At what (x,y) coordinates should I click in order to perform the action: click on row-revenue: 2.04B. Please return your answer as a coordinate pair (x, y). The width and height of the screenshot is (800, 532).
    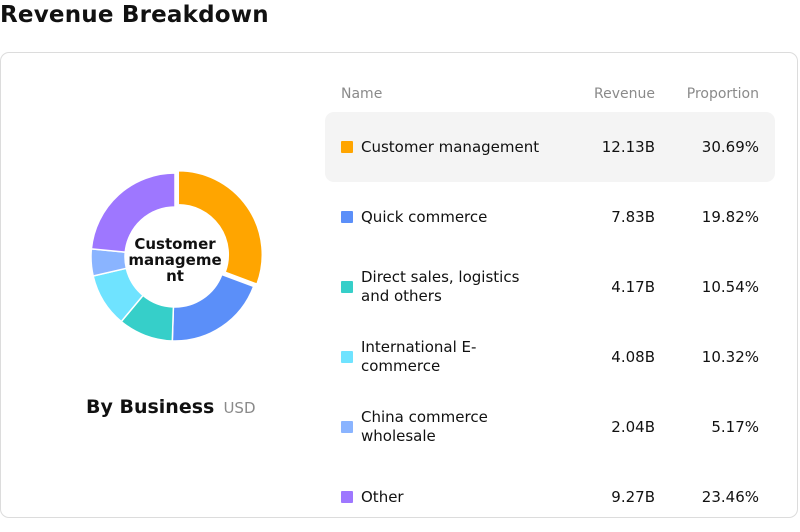
    Looking at the image, I should click on (633, 427).